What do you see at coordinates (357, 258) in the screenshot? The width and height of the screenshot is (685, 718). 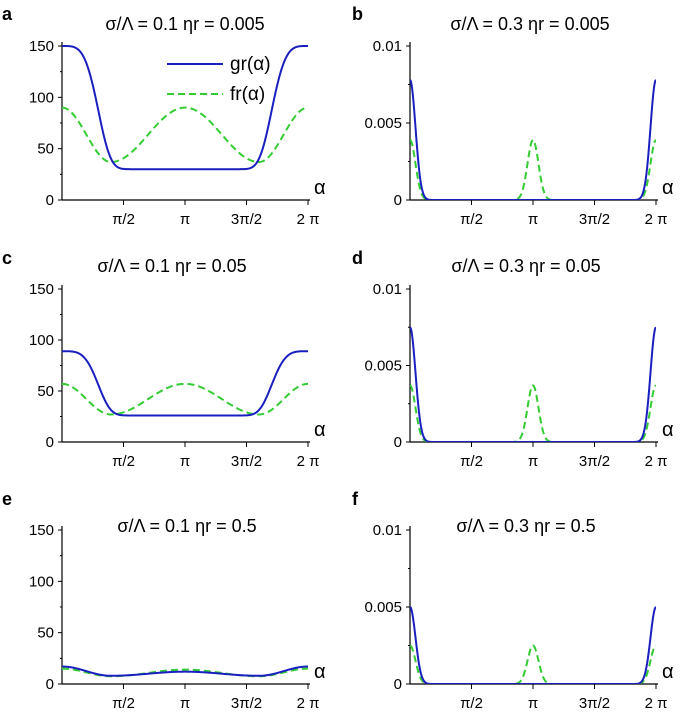 I see `panel-label: d` at bounding box center [357, 258].